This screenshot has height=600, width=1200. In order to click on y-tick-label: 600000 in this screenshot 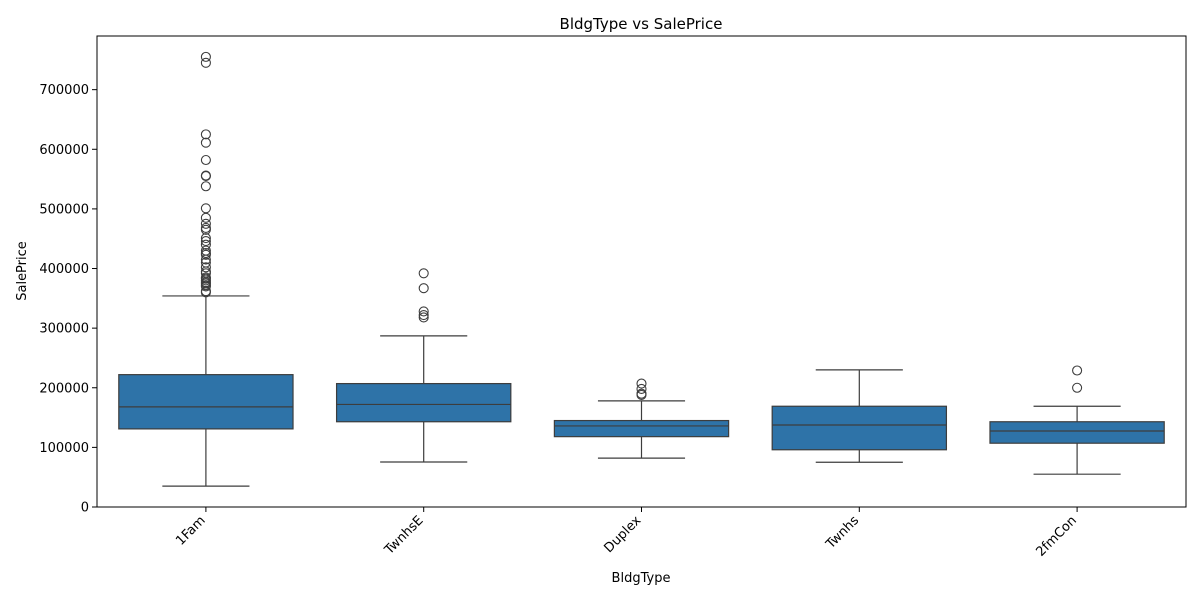, I will do `click(64, 150)`.